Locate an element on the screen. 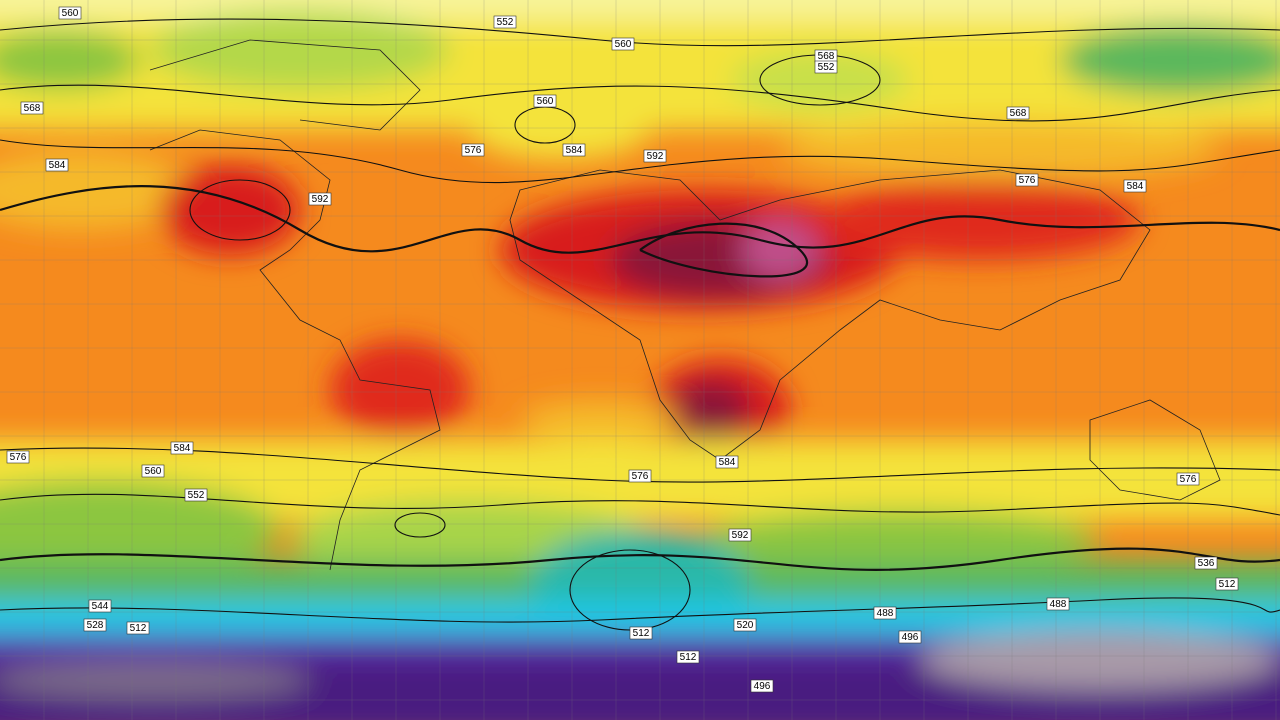 This screenshot has width=1280, height=720. label-text: 544 is located at coordinates (100, 606).